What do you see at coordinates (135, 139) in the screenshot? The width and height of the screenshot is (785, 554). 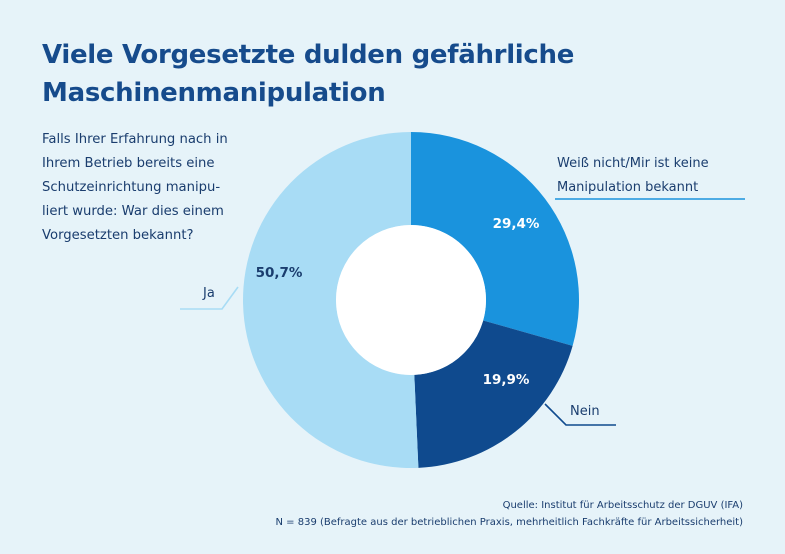 I see `question-line-1: Falls Ihrer Erfahrung nach in` at bounding box center [135, 139].